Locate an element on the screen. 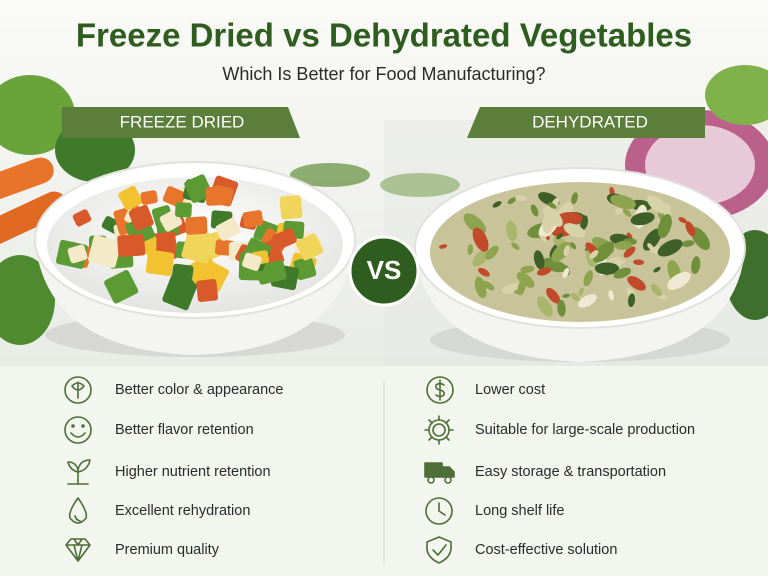 Image resolution: width=768 pixels, height=576 pixels. title: Freeze Dried vs Dehydrated Vegetables is located at coordinates (384, 35).